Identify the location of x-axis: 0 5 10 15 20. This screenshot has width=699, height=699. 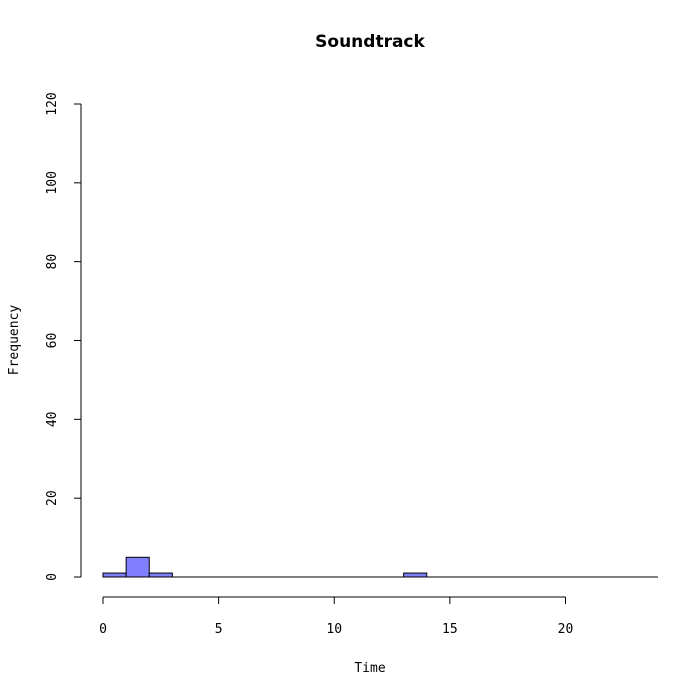
(336, 616).